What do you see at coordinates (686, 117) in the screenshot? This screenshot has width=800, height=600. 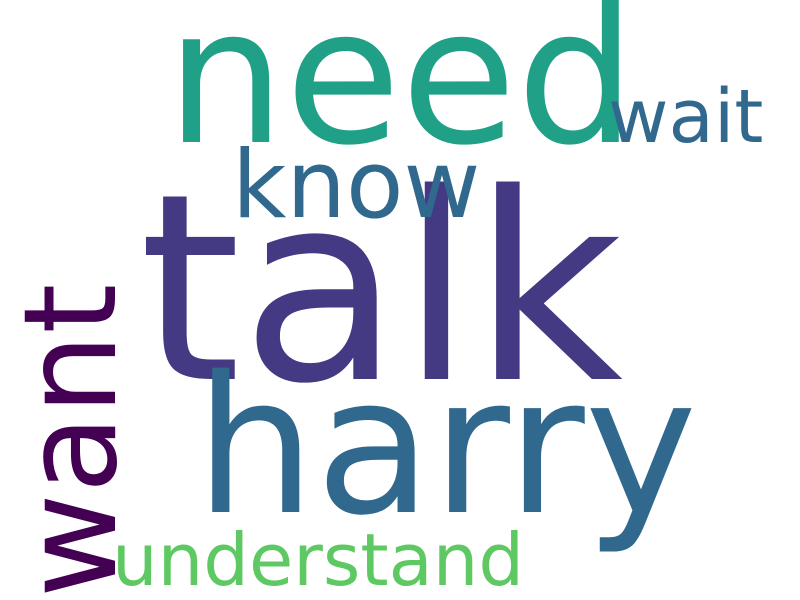 I see `word-wait: wait` at bounding box center [686, 117].